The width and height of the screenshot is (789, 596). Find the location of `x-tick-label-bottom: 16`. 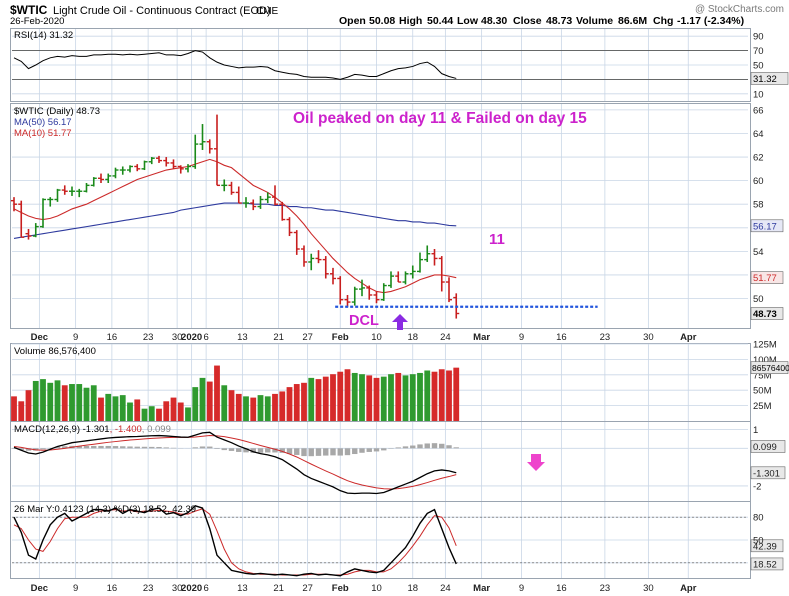

x-tick-label-bottom: 16 is located at coordinates (112, 588).